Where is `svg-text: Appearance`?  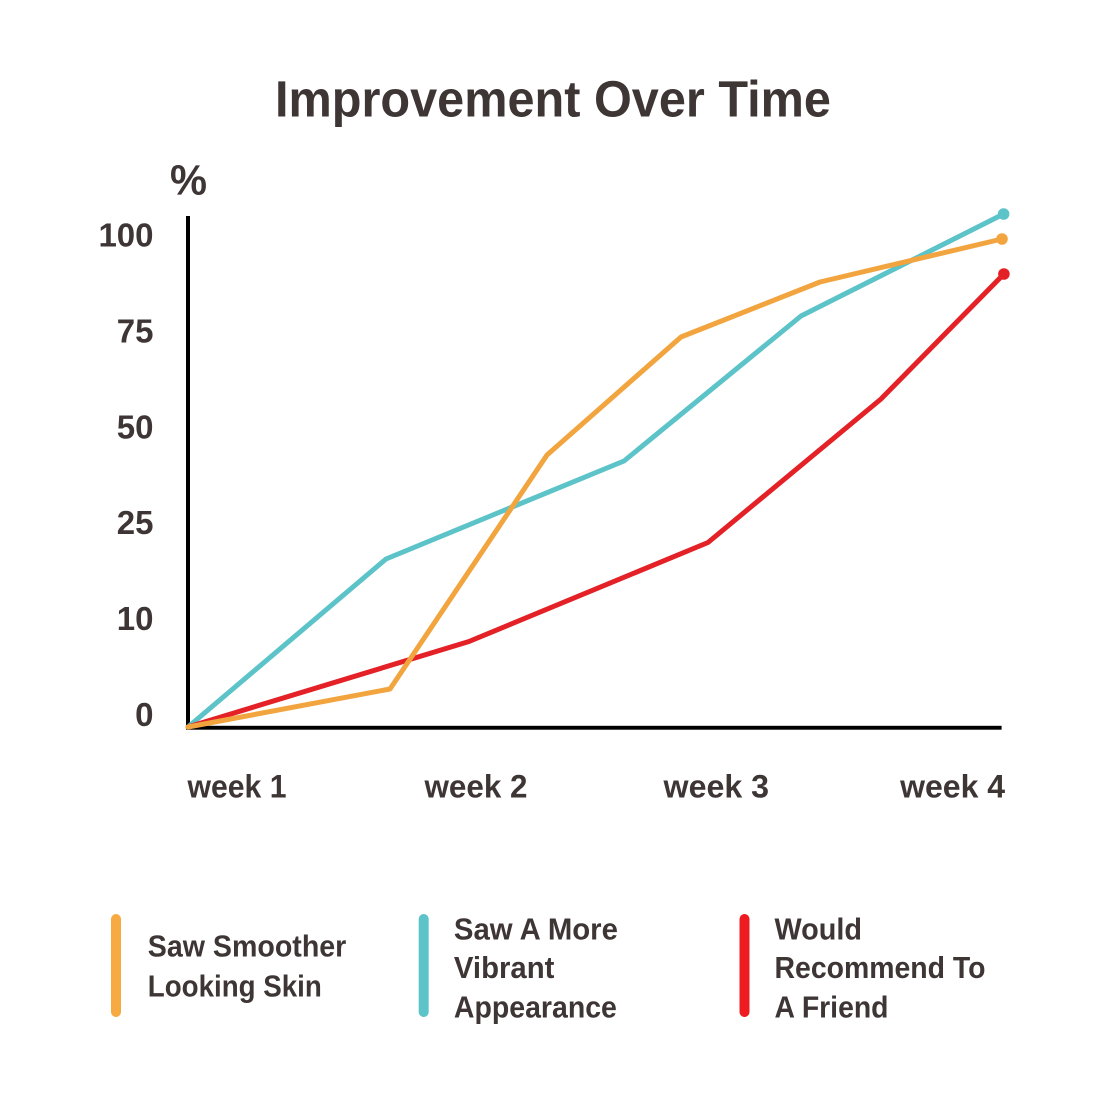 svg-text: Appearance is located at coordinates (535, 1007).